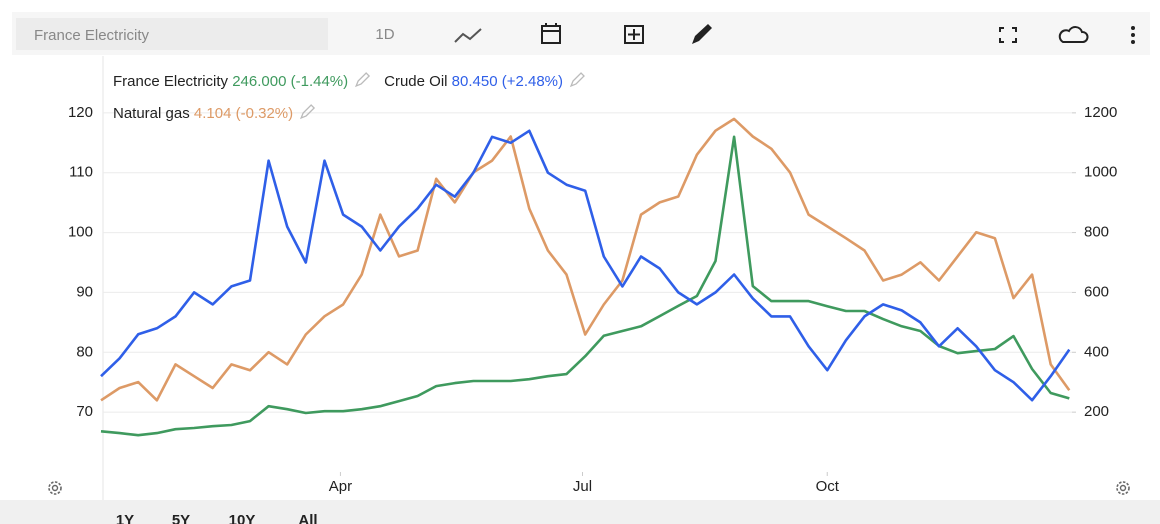 This screenshot has width=1160, height=524. I want to click on symbol-input: France Electricity, so click(92, 35).